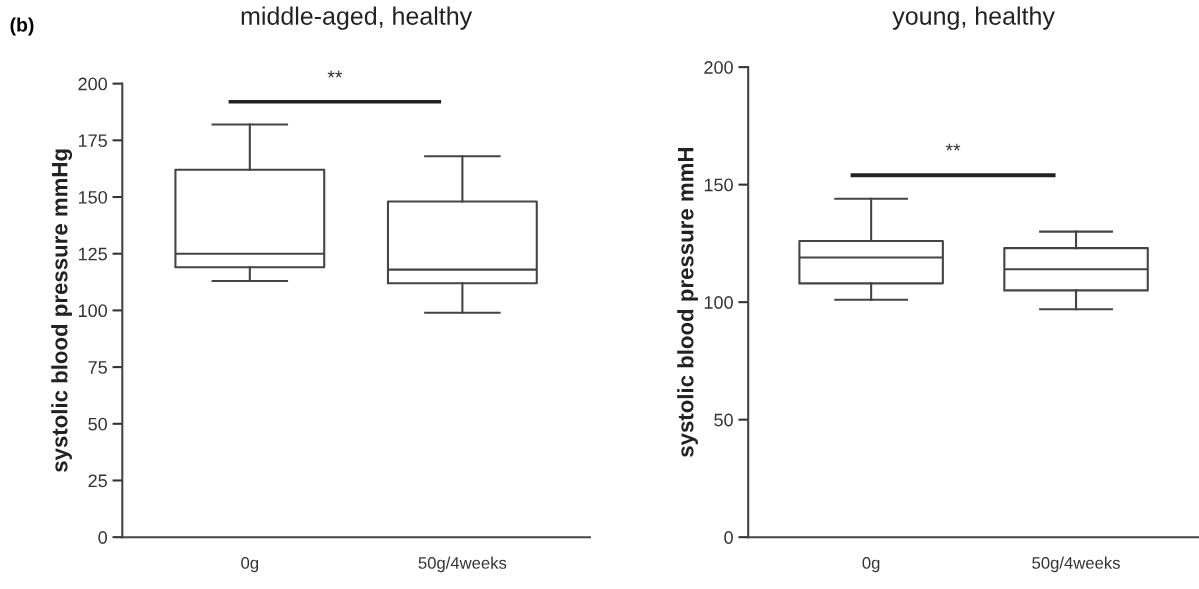 This screenshot has height=589, width=1199. I want to click on annotation: **, so click(953, 147).